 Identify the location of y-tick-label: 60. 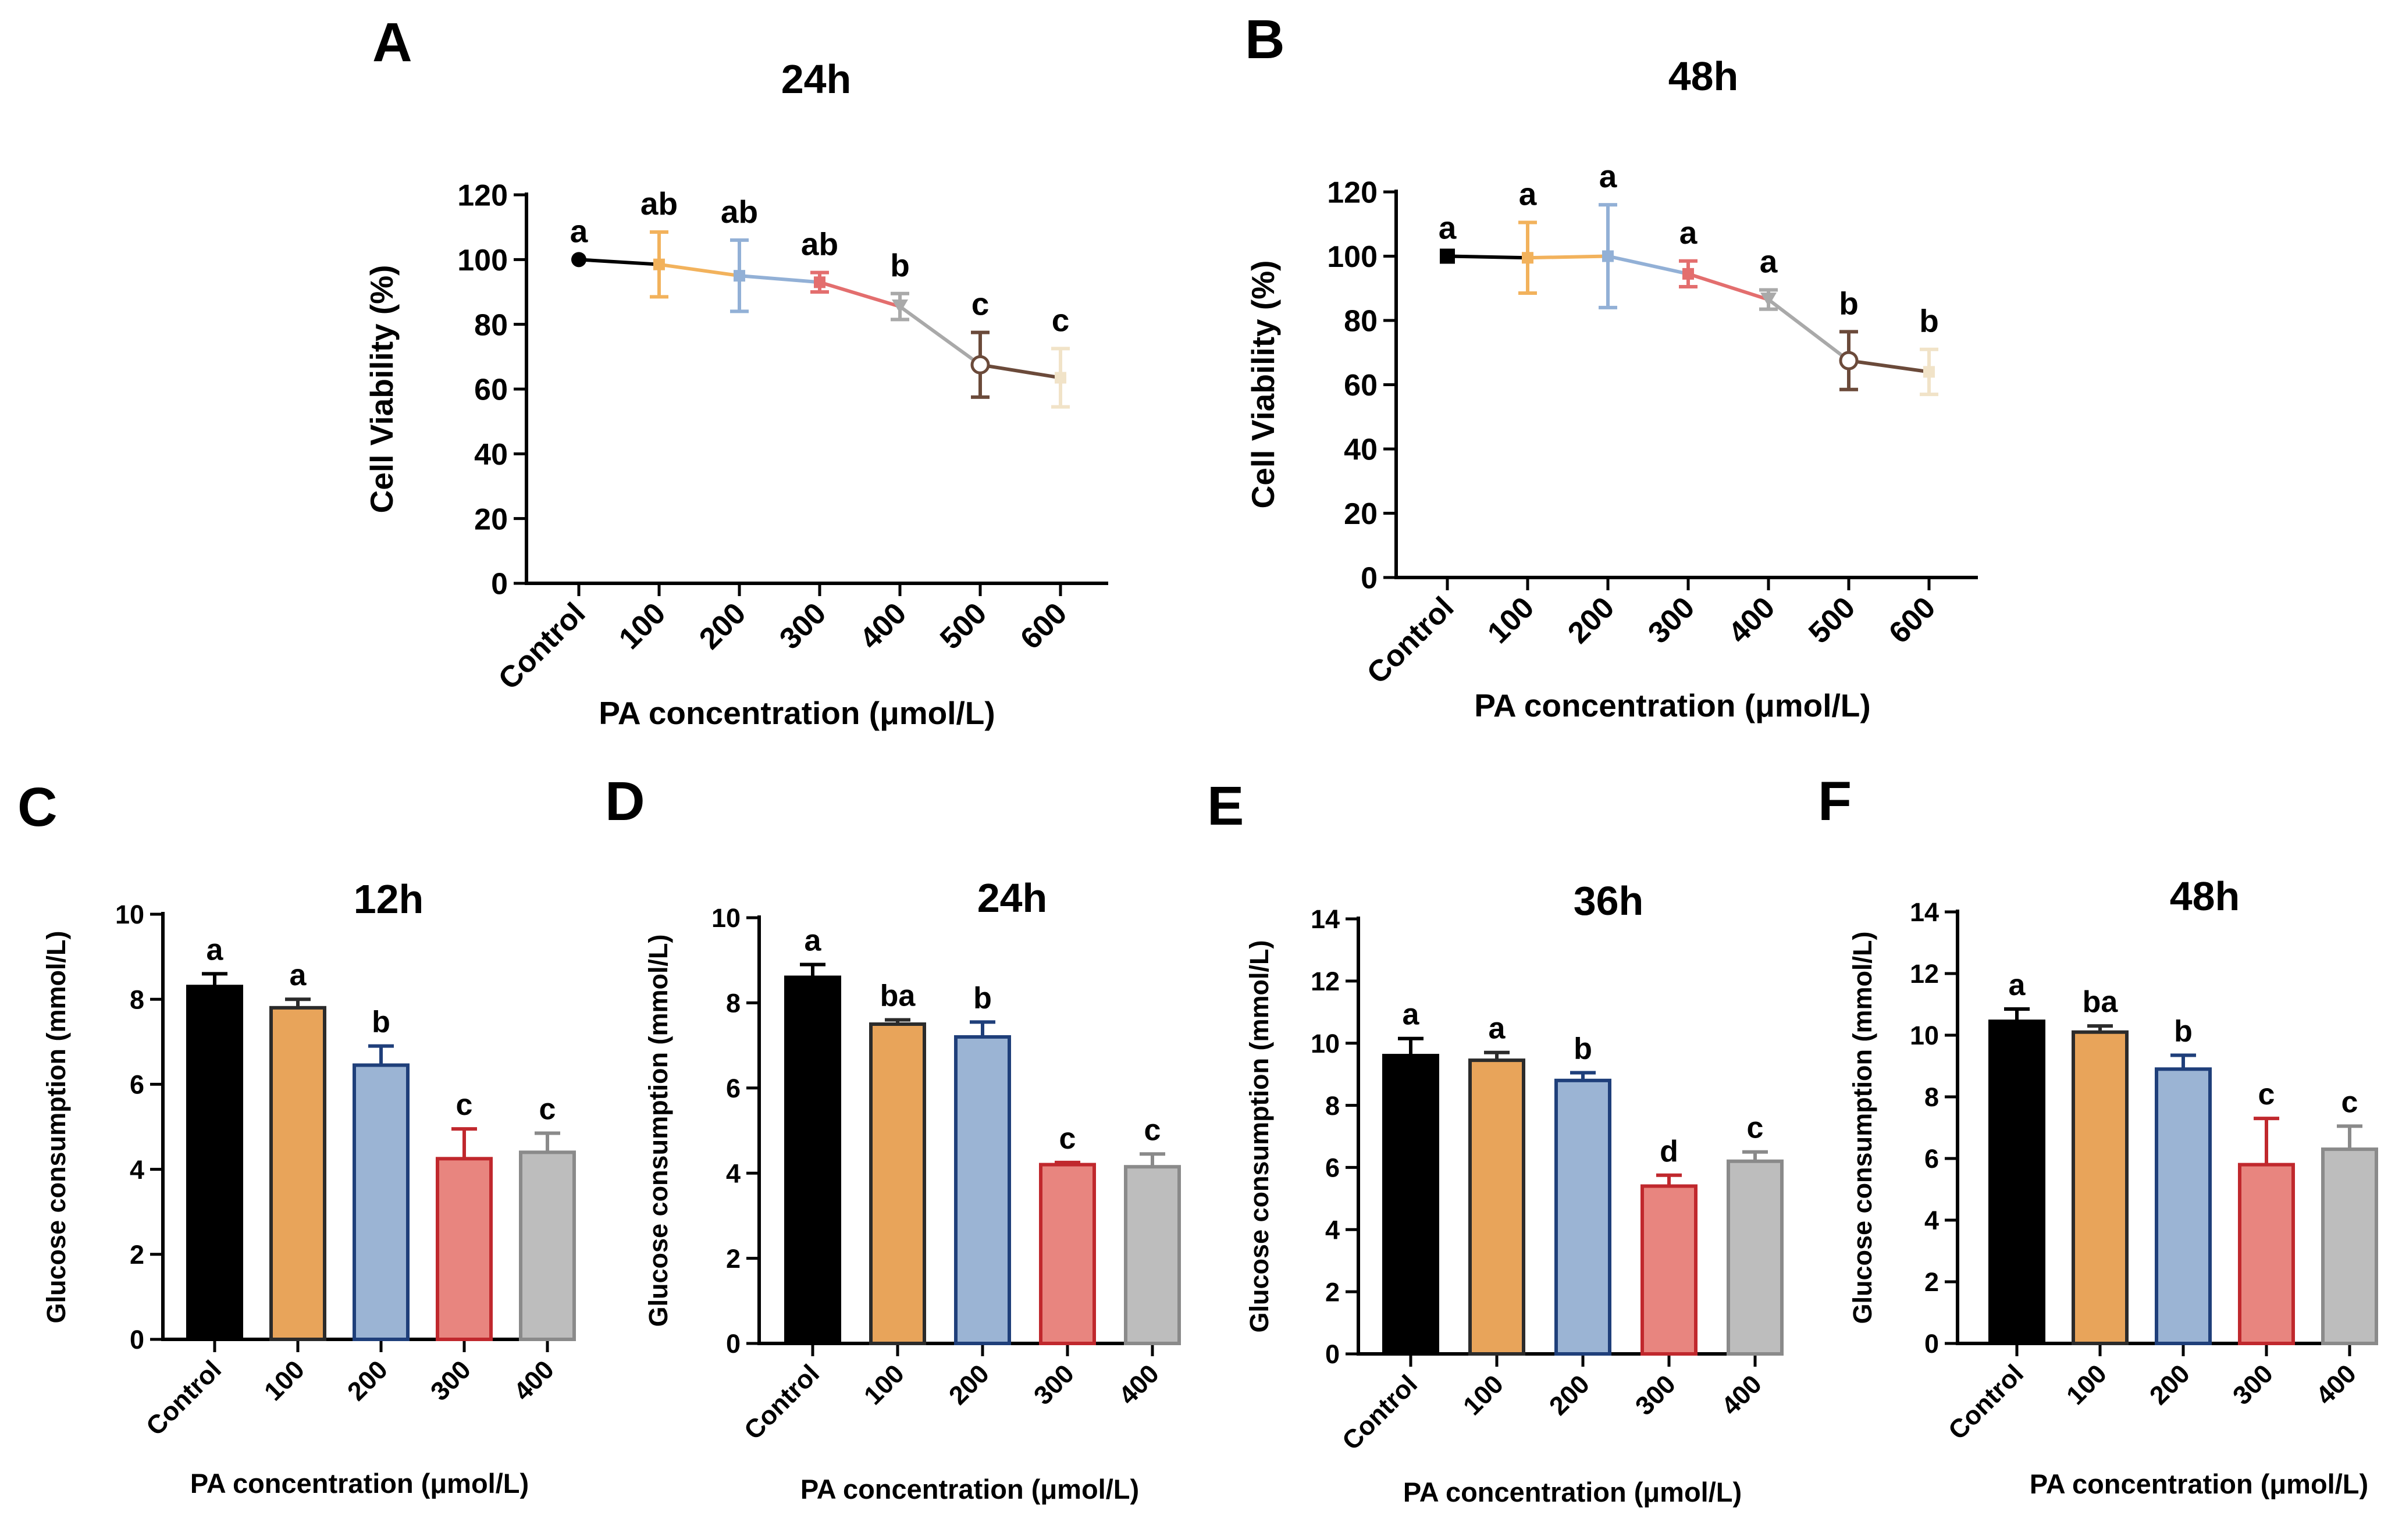
(1361, 385).